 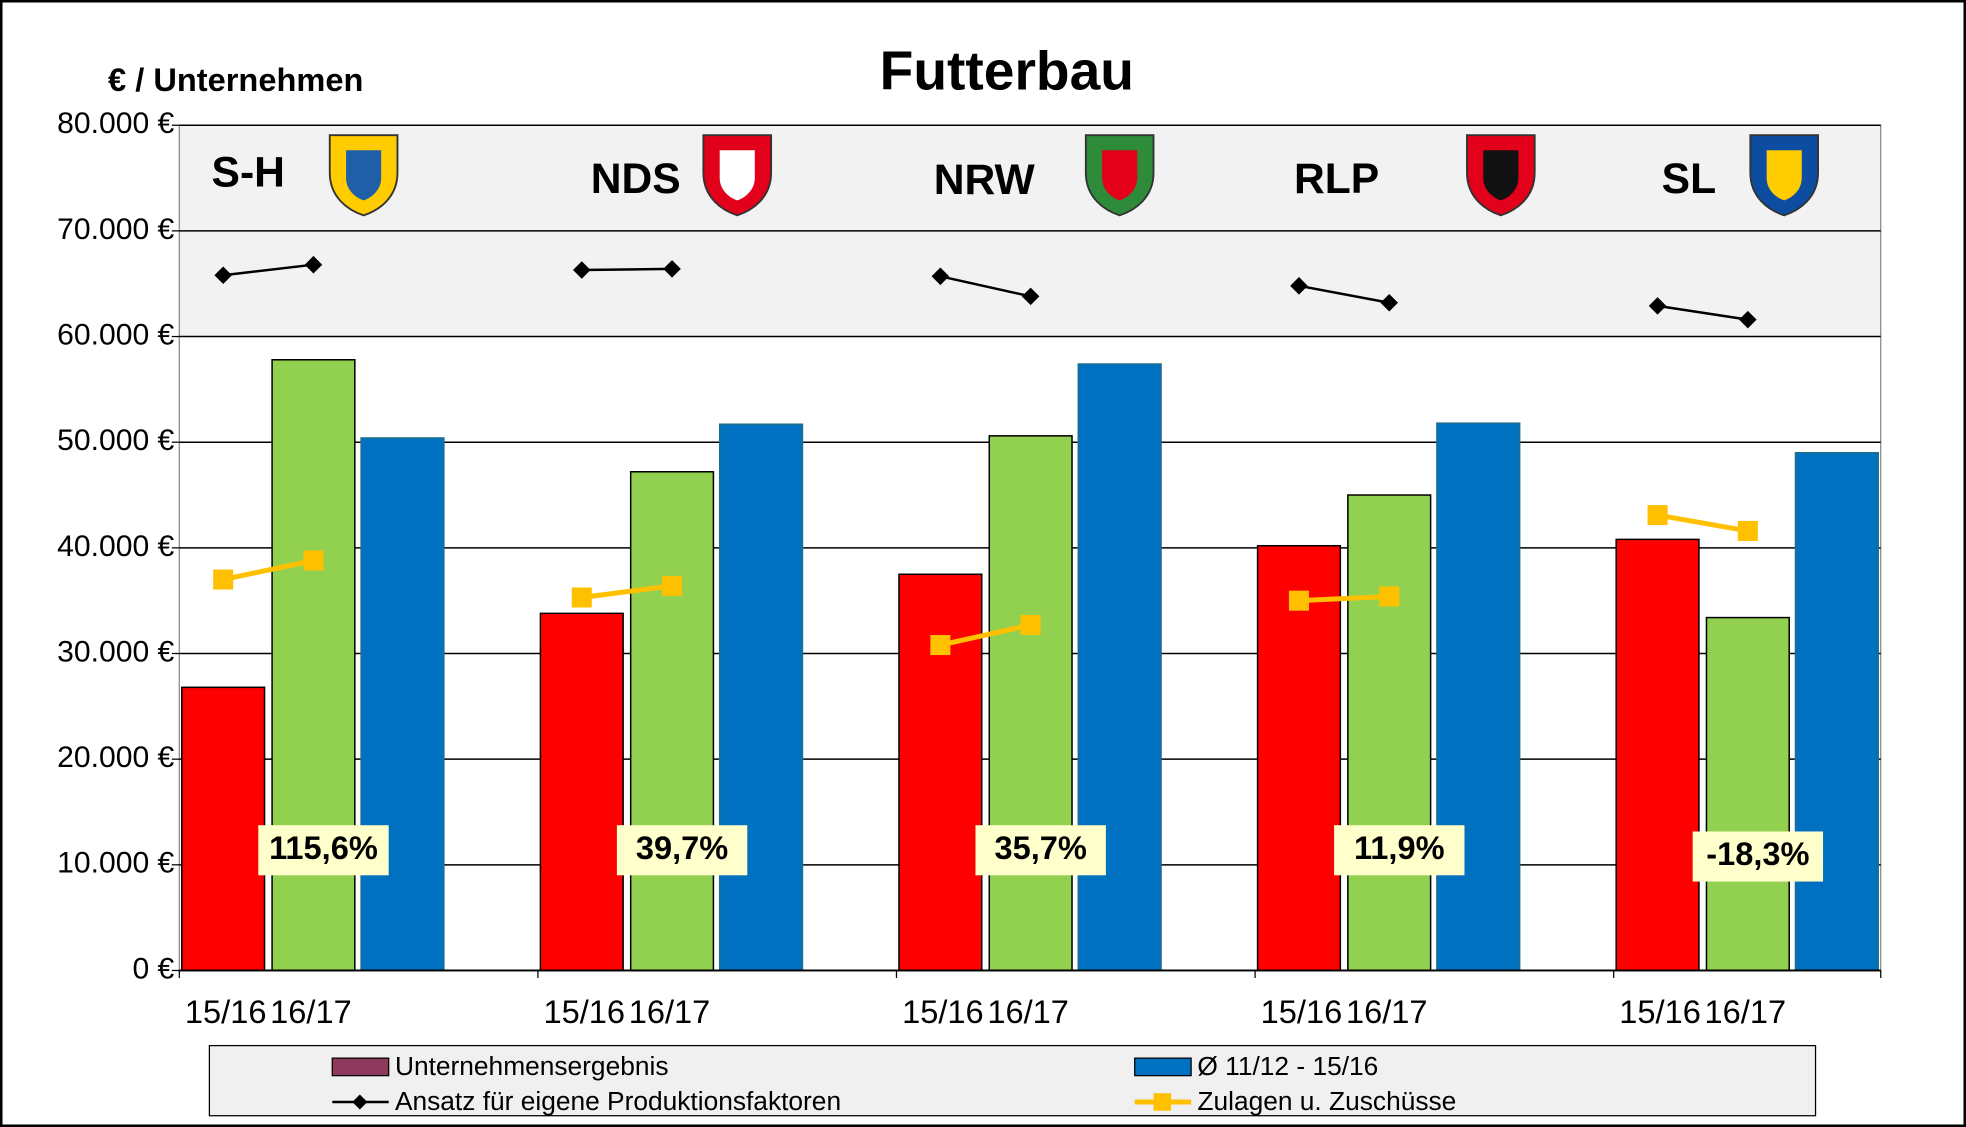 What do you see at coordinates (115, 334) in the screenshot?
I see `y-tick-label: 60.000 €` at bounding box center [115, 334].